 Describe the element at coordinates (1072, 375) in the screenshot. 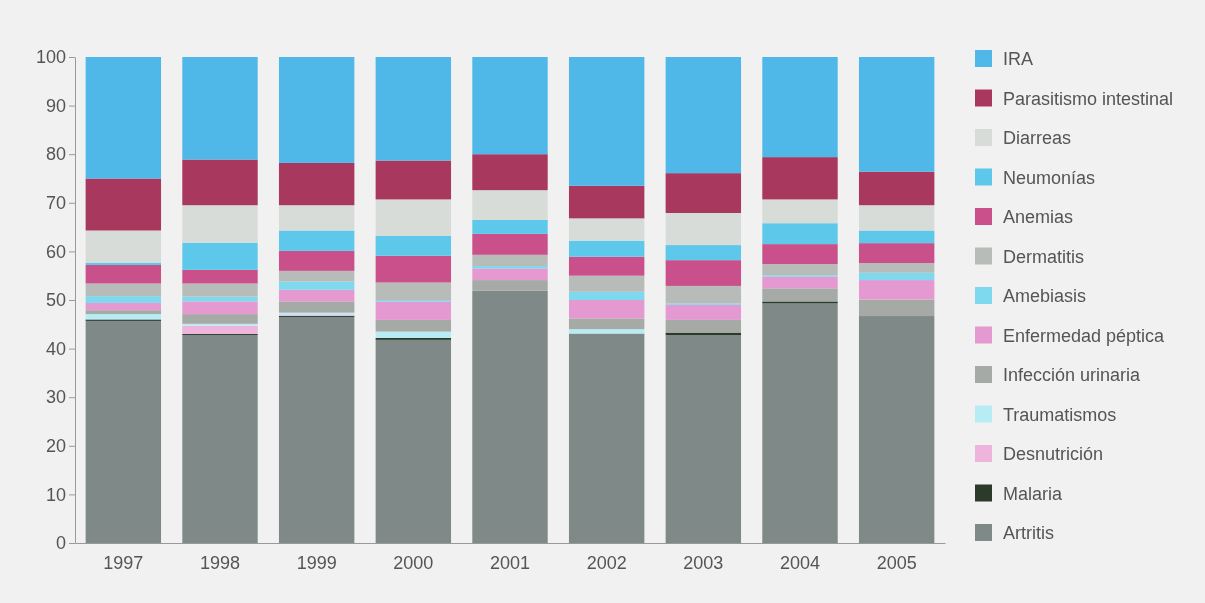

I see `legend-label: Infección urinaria` at that location.